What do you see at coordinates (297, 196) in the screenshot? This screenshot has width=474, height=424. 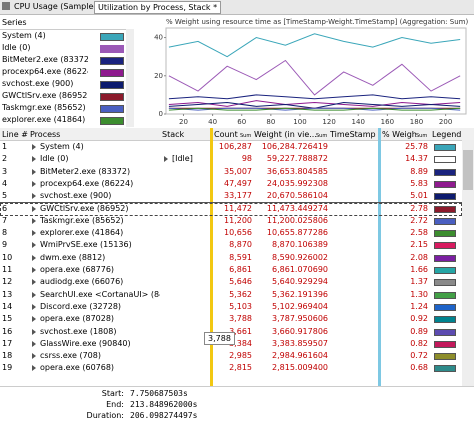 I see `weight-cell: 20,670.586104` at bounding box center [297, 196].